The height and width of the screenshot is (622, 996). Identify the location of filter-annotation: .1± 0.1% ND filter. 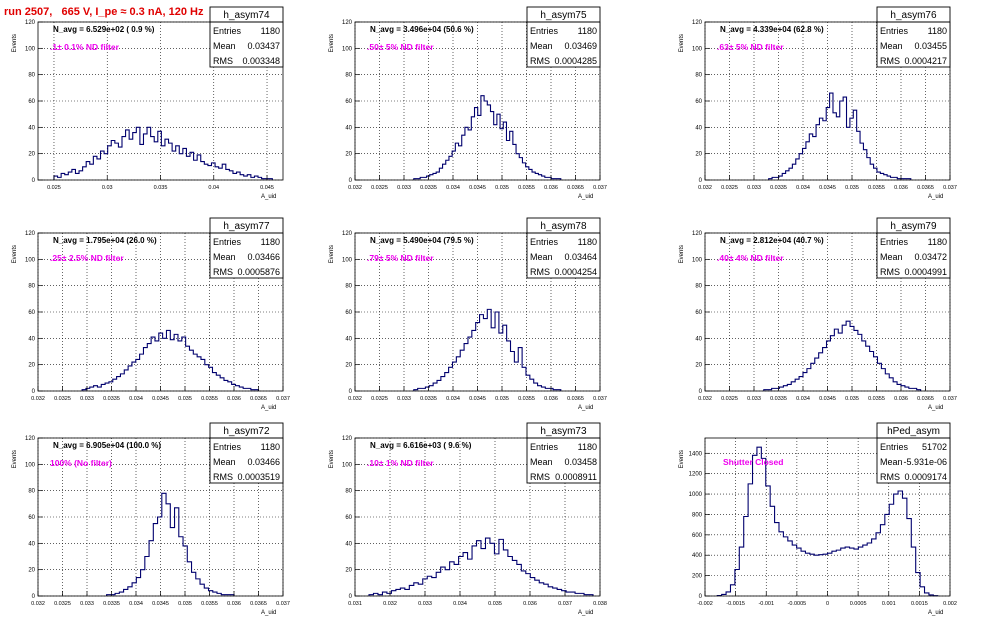
(85, 47).